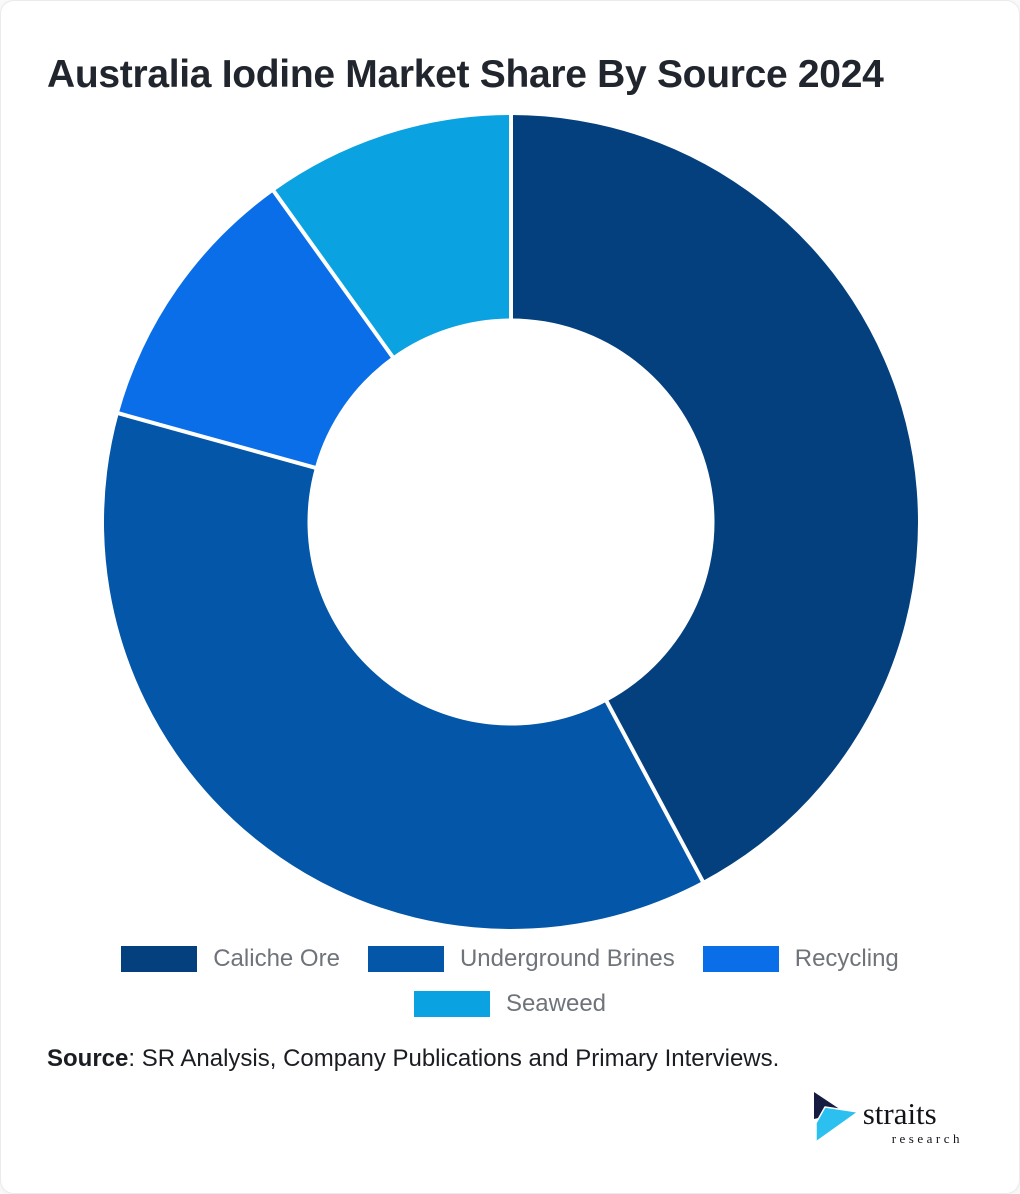  I want to click on donut-slice-seaweed, so click(392, 236).